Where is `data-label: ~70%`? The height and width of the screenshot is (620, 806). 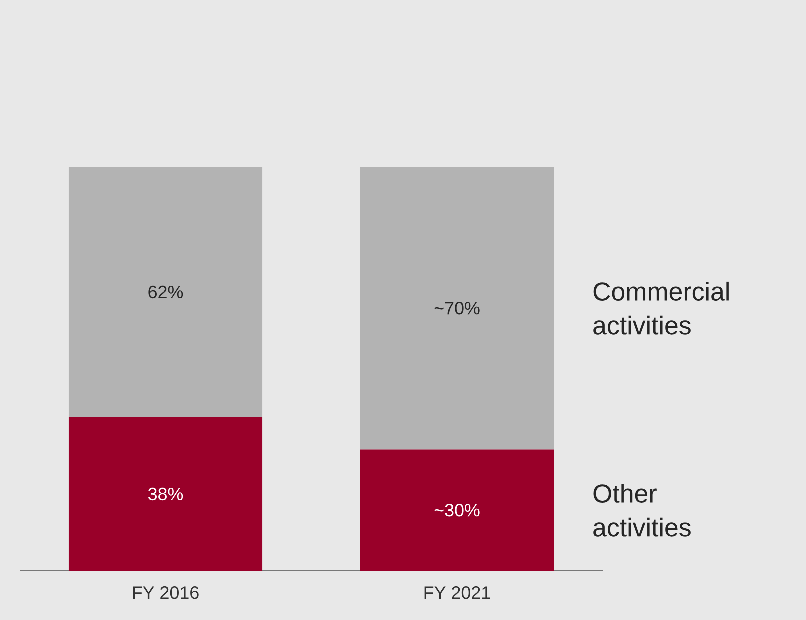
data-label: ~70% is located at coordinates (457, 308).